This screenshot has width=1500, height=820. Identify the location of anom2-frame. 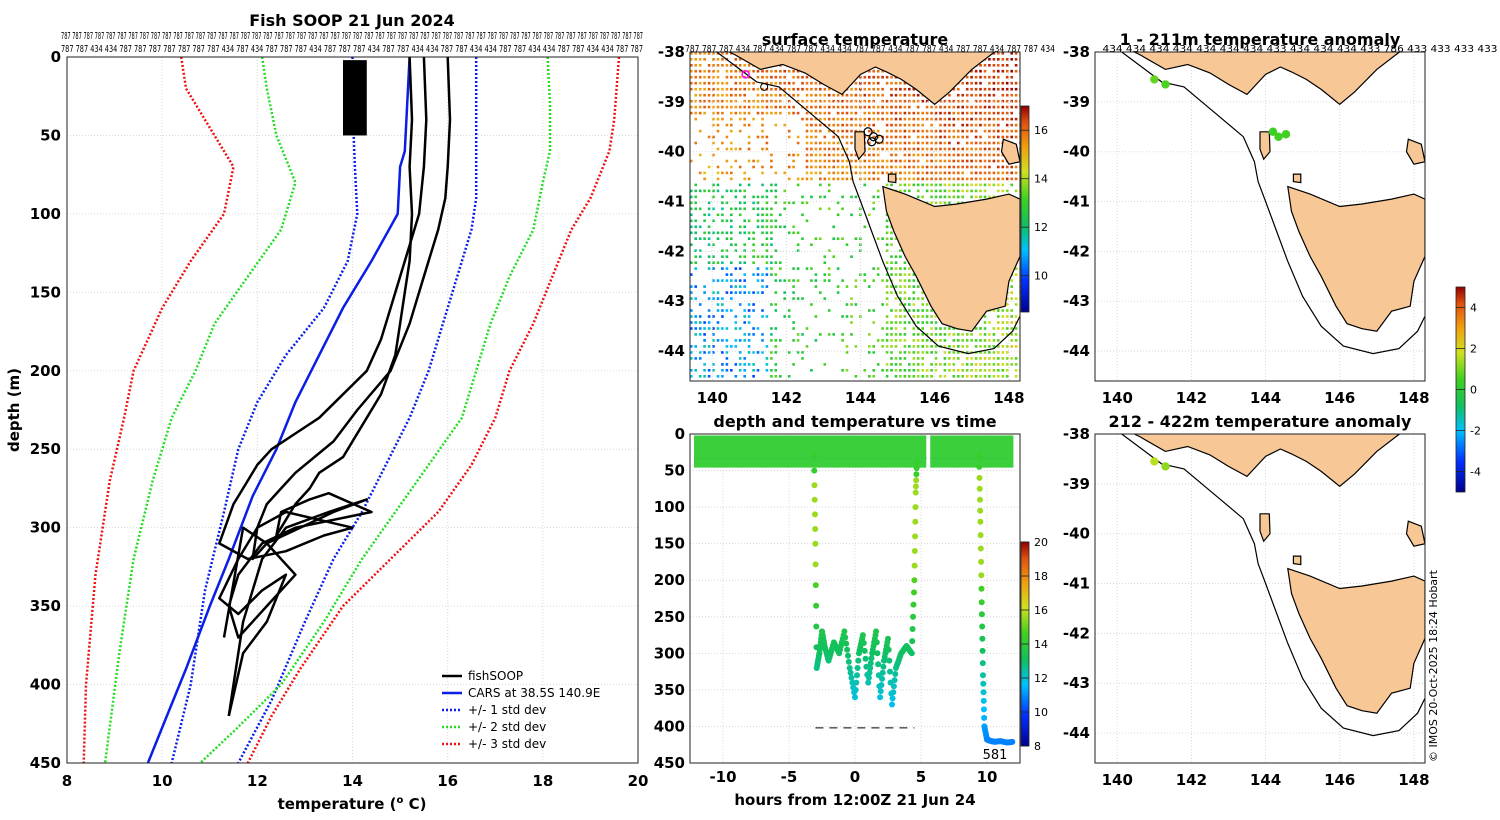
(1260, 598).